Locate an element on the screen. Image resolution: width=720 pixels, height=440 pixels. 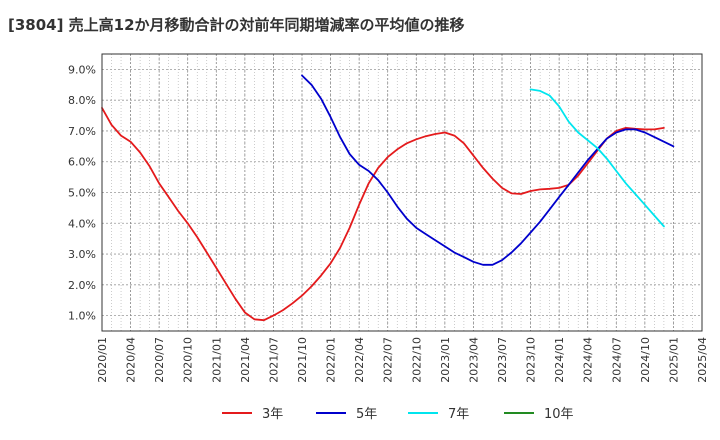
y-axis-ticks: 1.0% 2.0% 3.0% 4.0% 5.0% 6.0% 7.0% 8.0% 9.0% is located at coordinates (82, 192).